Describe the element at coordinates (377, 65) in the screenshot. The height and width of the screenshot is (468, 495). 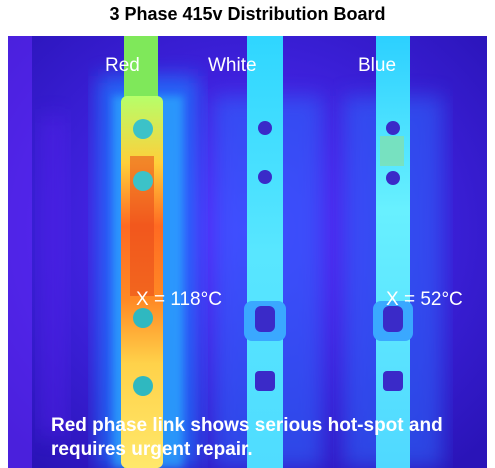
I see `blue-phase-label: Blue` at that location.